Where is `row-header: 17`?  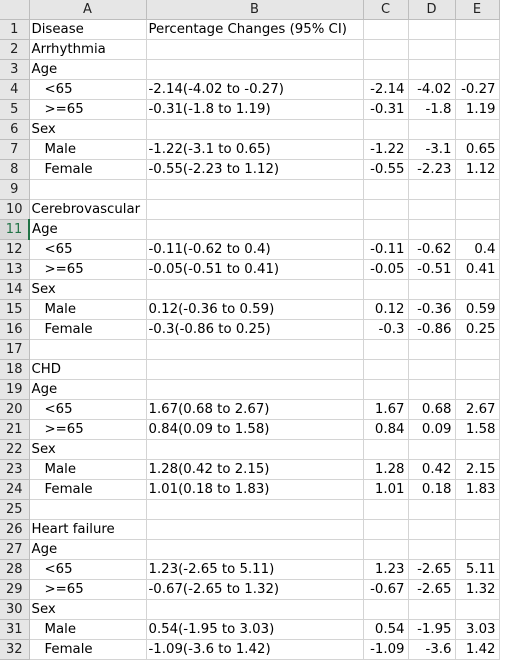 row-header: 17 is located at coordinates (15, 349).